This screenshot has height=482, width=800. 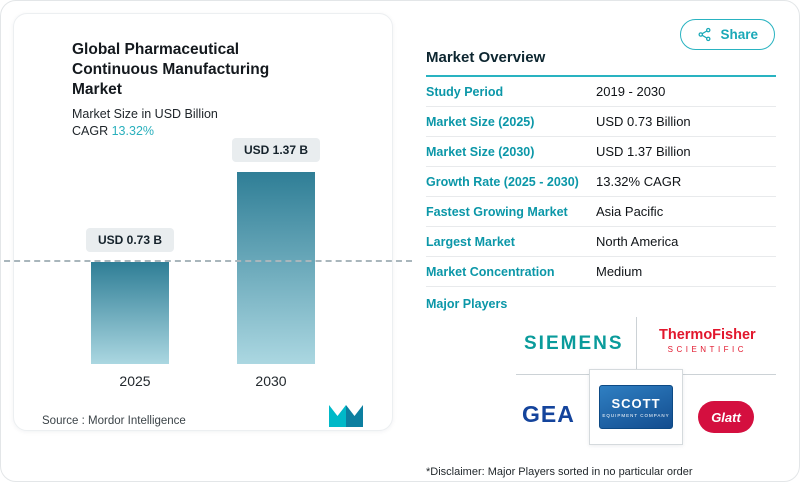 I want to click on bar-group-2025: USD 0.73 B, so click(x=129, y=296).